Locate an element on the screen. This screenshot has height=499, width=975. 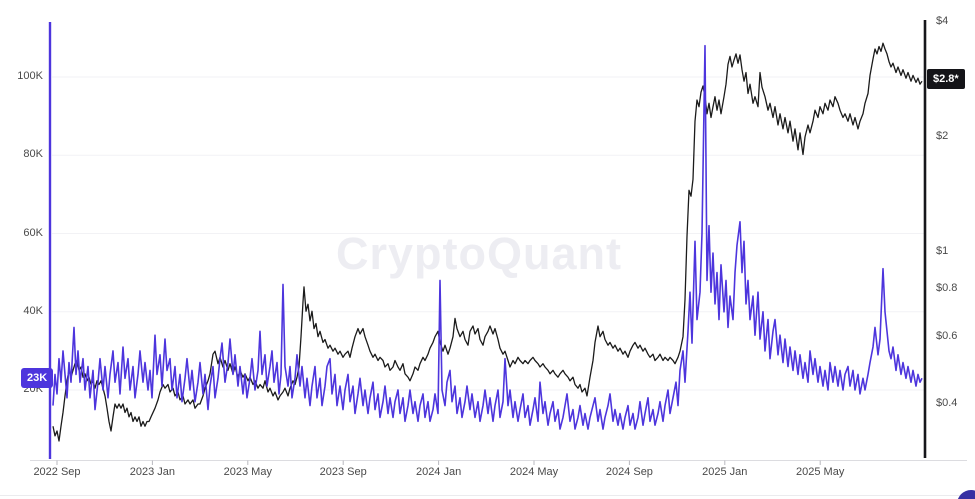
x-axis-label: 2025 May is located at coordinates (820, 472).